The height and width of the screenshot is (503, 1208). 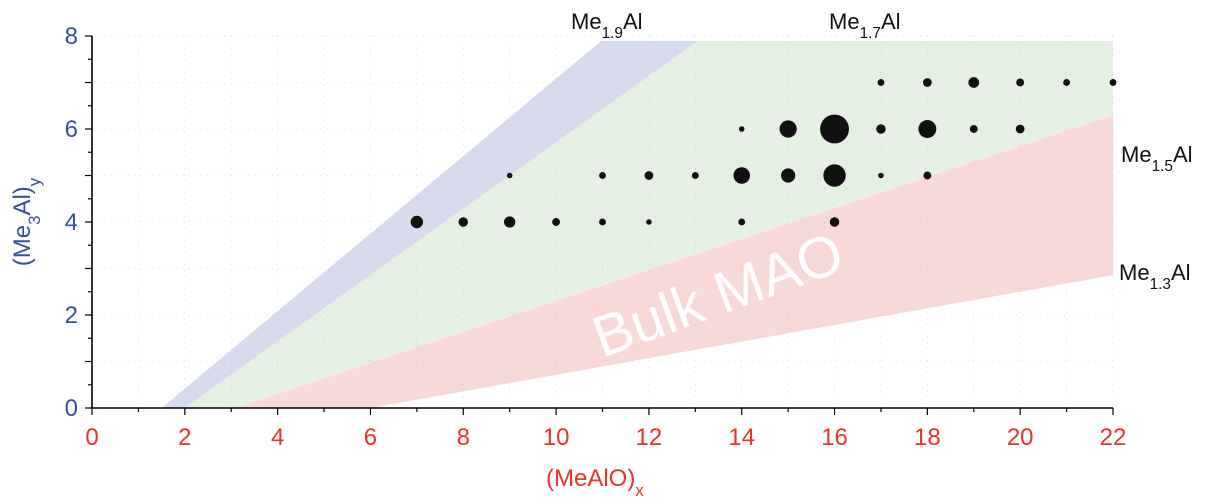 I want to click on x-tick-label: 18, so click(x=927, y=437).